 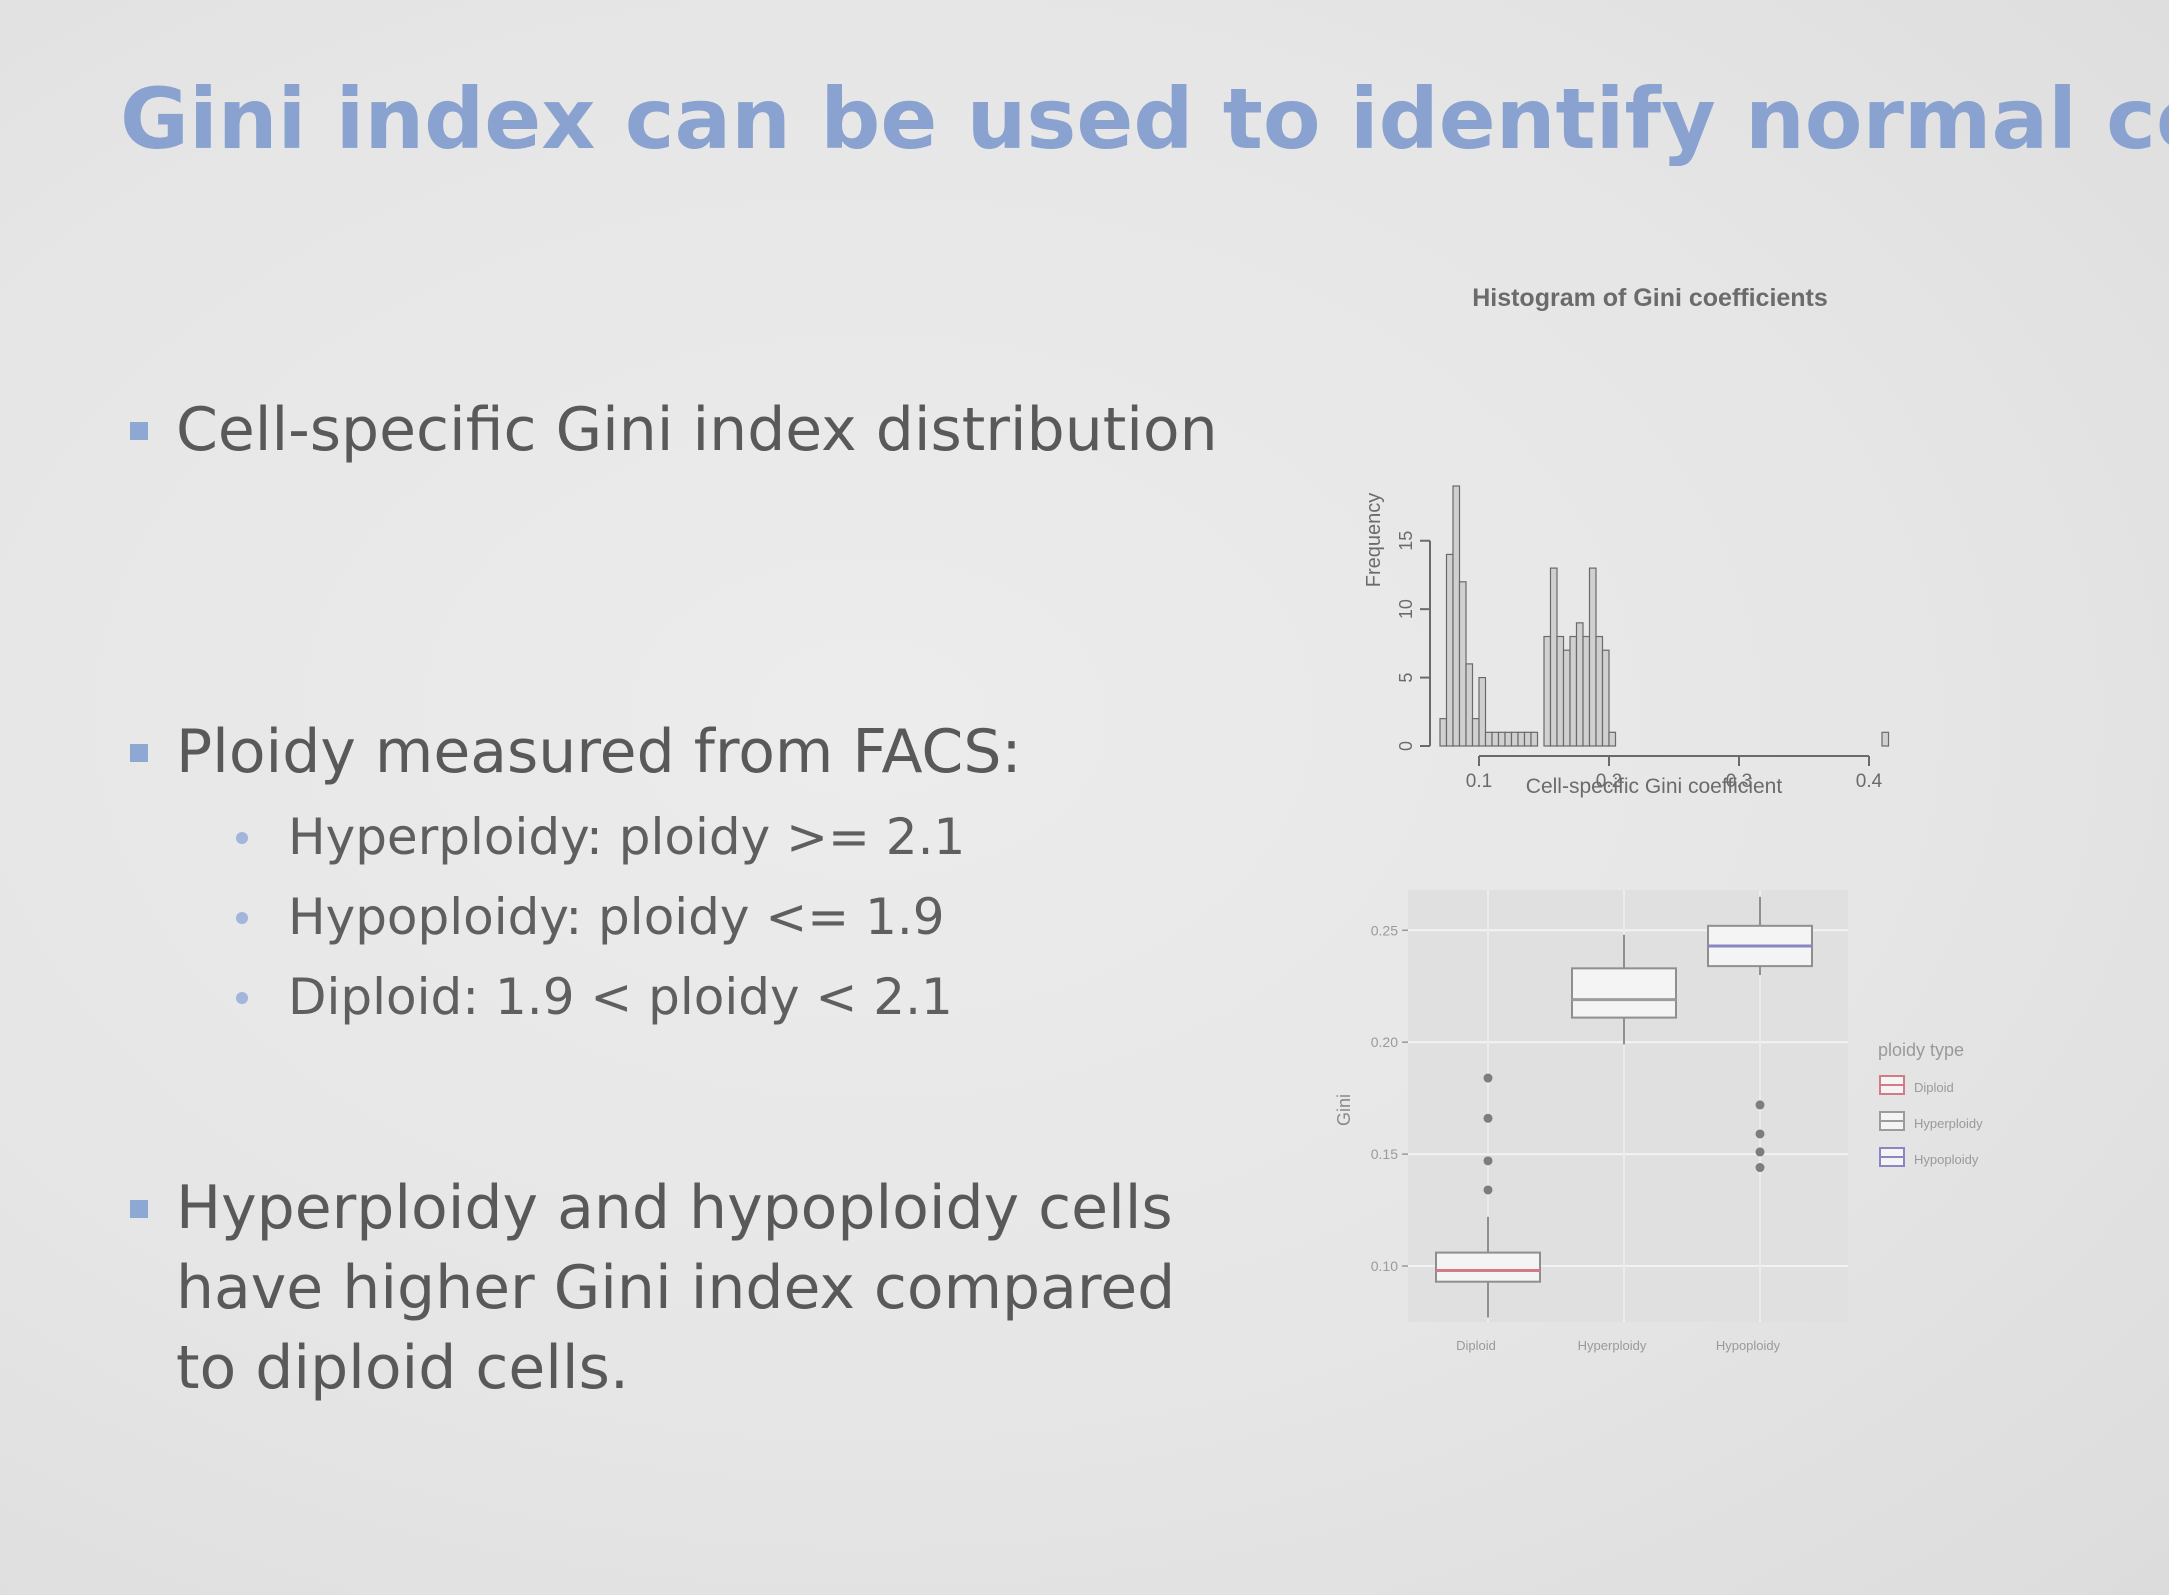 I want to click on sub-bullet-text: Hypoploidy: ploidy <= 1.9, so click(x=616, y=917).